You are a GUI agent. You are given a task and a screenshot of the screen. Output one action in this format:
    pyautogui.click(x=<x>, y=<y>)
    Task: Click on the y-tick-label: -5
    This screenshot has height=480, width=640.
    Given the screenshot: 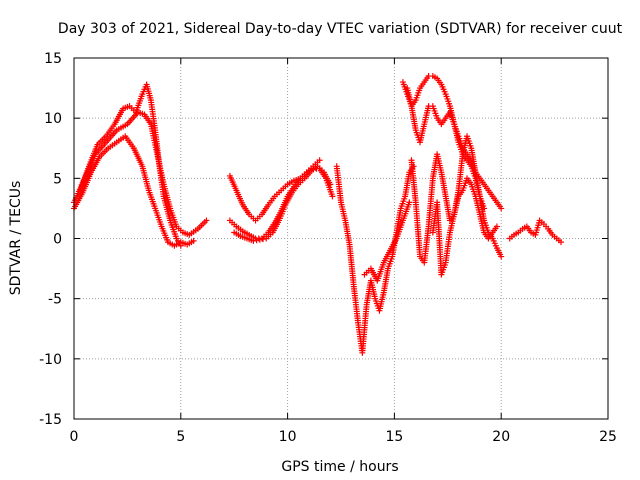 What is the action you would take?
    pyautogui.click(x=55, y=300)
    